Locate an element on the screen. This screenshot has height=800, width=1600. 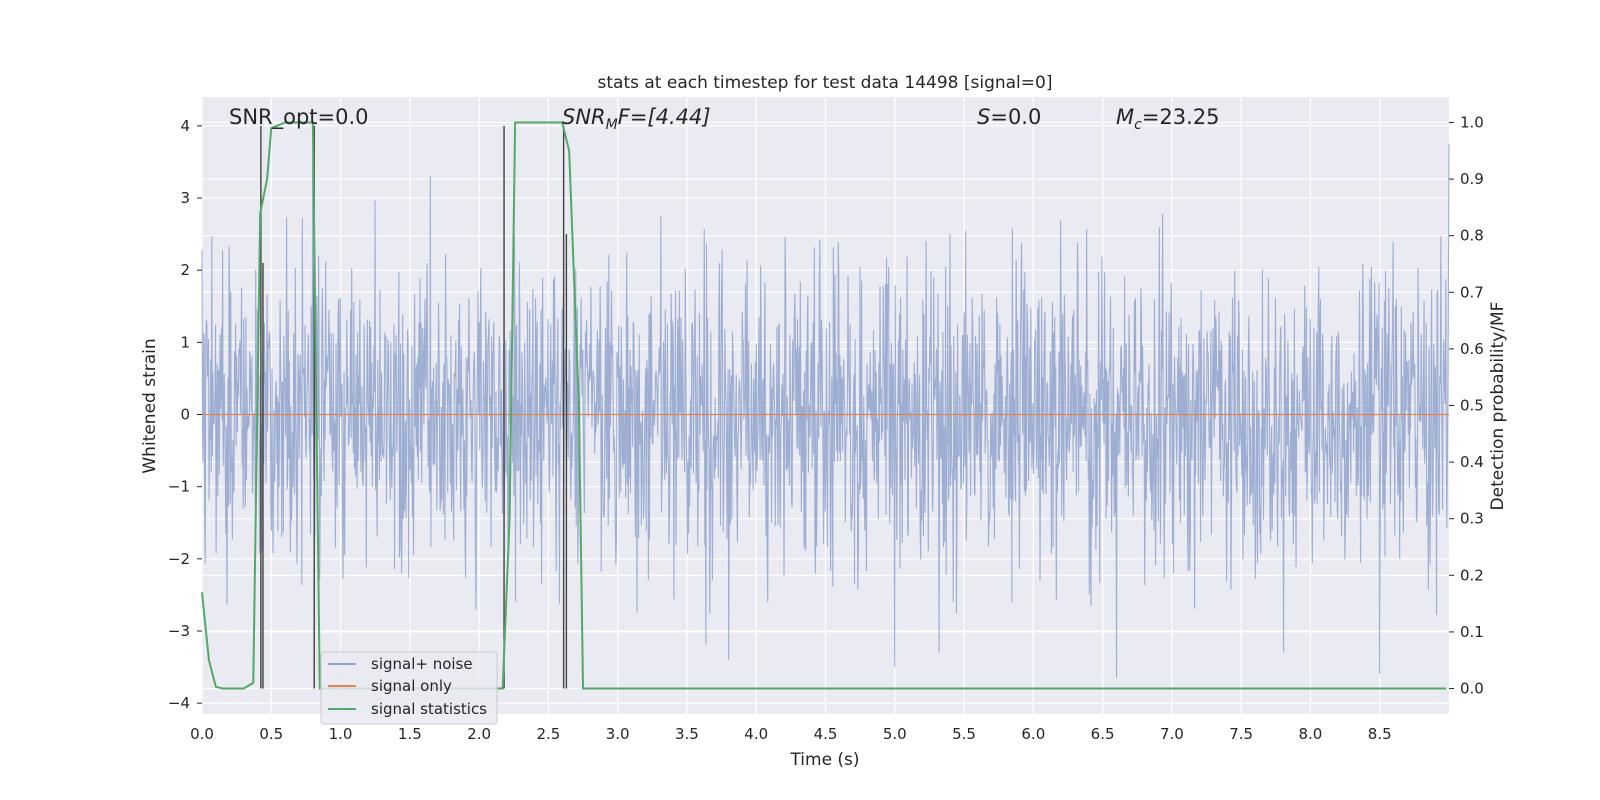
legend-label-signal-statistics: signal statistics is located at coordinates (429, 709).